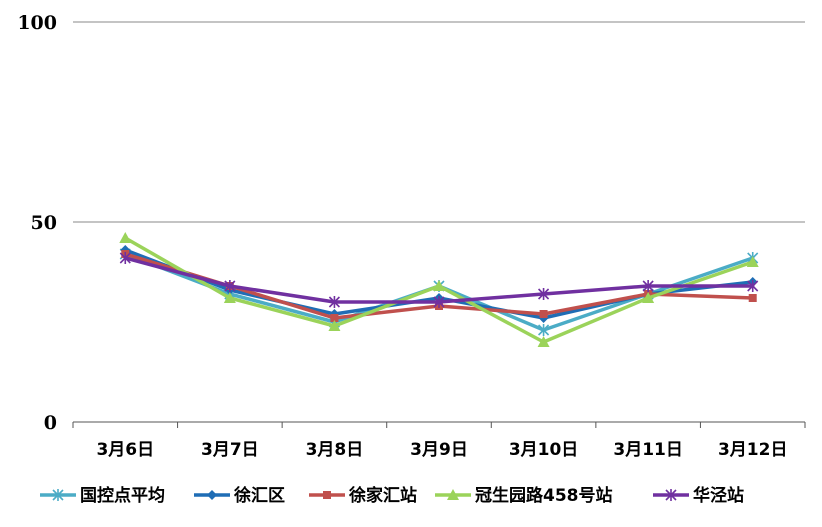 This screenshot has height=527, width=822. What do you see at coordinates (125, 450) in the screenshot?
I see `x-tick-label: 3月6日` at bounding box center [125, 450].